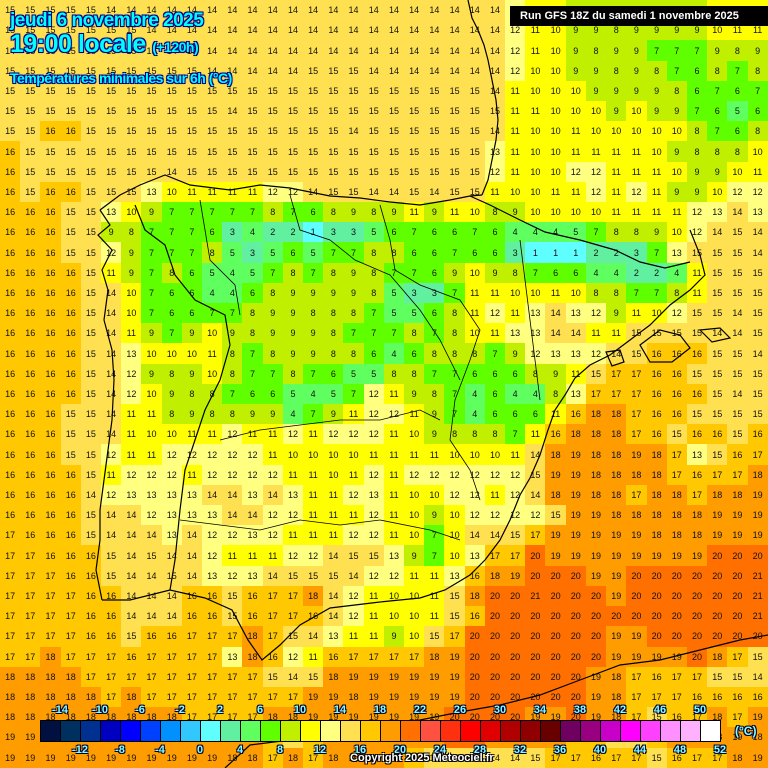 The width and height of the screenshot is (768, 768). Describe the element at coordinates (422, 758) in the screenshot. I see `copyright: Copyright 2025 Meteociel.fr` at that location.